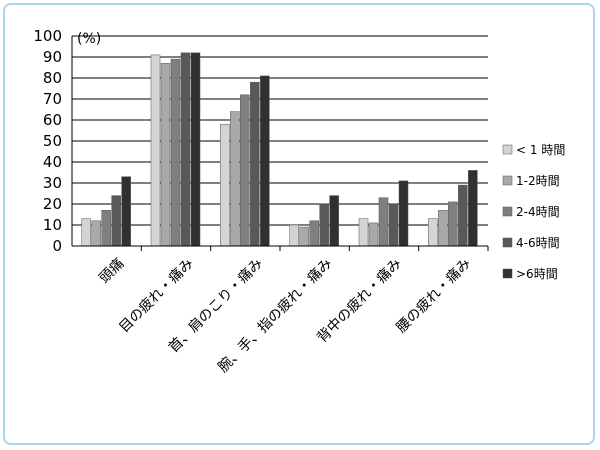 This screenshot has height=450, width=600. I want to click on y-tick-label: 70, so click(52, 99).